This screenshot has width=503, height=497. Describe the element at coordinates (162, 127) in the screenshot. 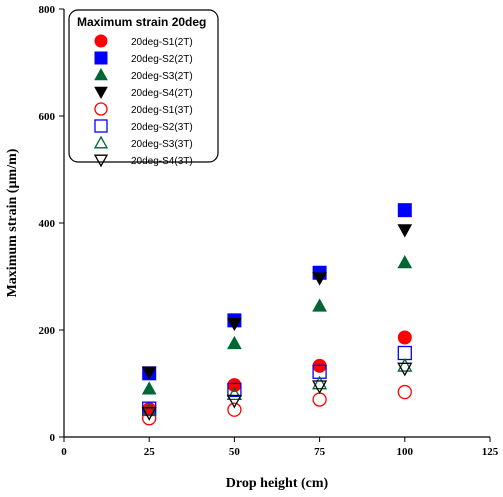

I see `legend-label: 20deg-S2(3T)` at that location.